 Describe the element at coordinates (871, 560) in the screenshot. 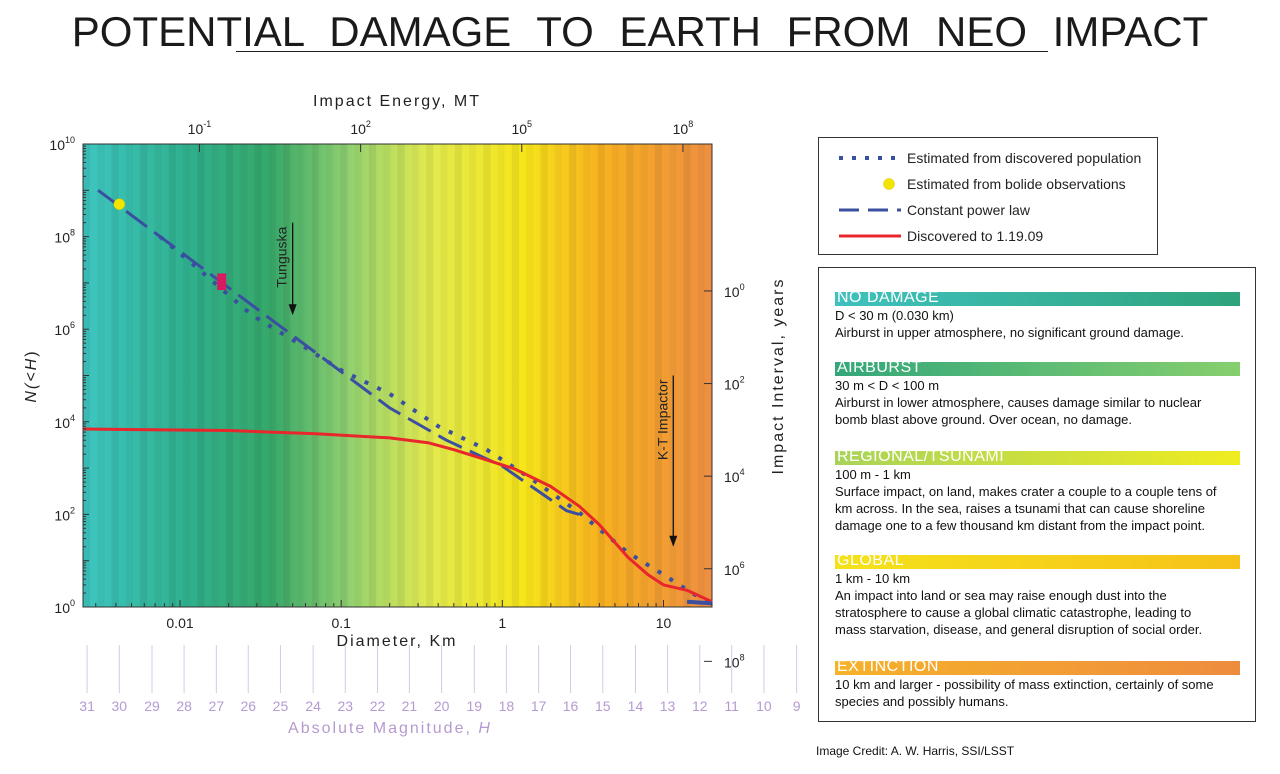

I see `category-name: GLOBAL` at that location.